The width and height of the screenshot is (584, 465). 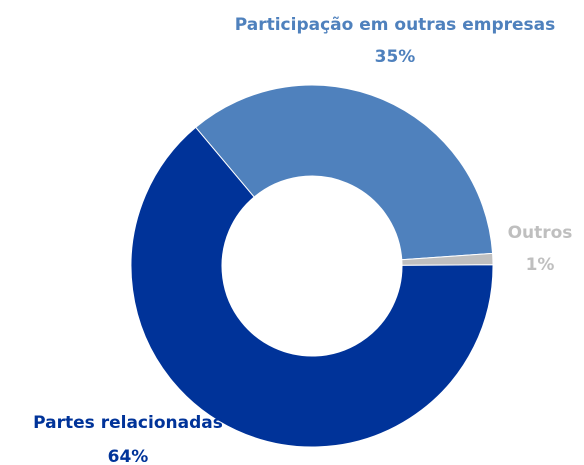 What do you see at coordinates (540, 265) in the screenshot?
I see `value-label: 1%` at bounding box center [540, 265].